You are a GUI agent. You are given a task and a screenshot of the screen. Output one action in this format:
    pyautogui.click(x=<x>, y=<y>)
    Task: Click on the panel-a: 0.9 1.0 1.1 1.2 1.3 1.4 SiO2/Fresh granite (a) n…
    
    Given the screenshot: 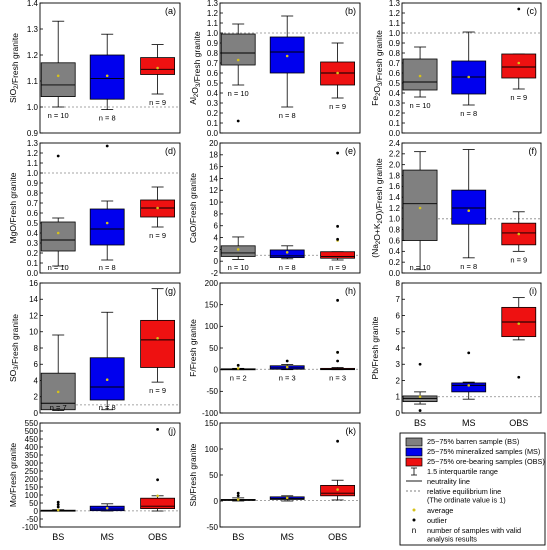 What is the action you would take?
    pyautogui.click(x=94, y=69)
    